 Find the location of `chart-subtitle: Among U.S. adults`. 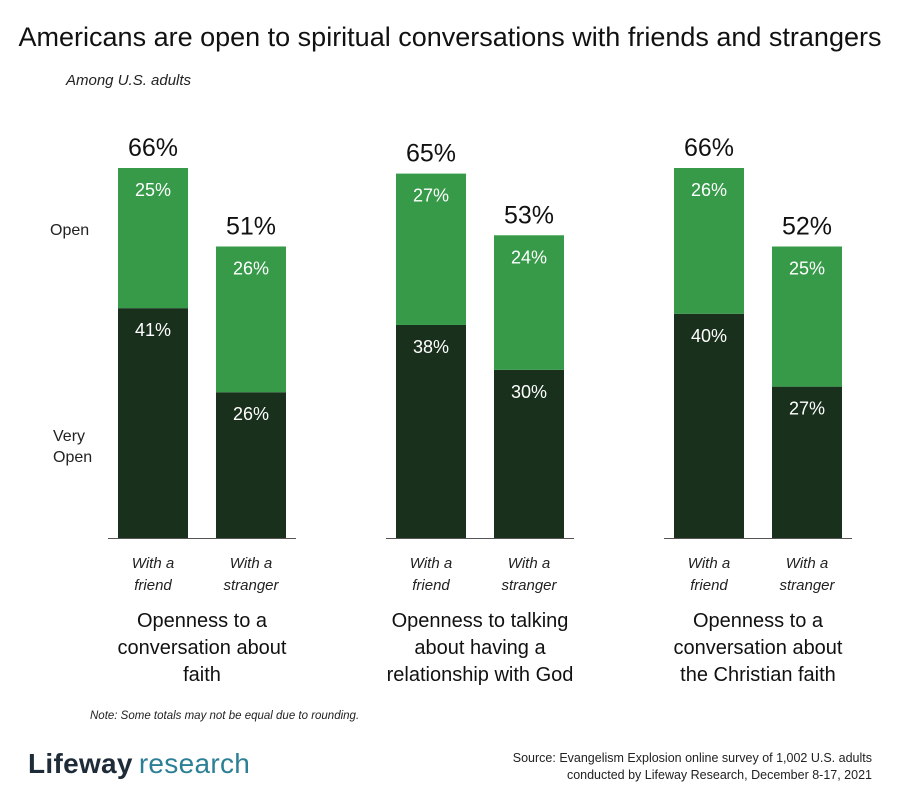

chart-subtitle: Among U.S. adults is located at coordinates (129, 80).